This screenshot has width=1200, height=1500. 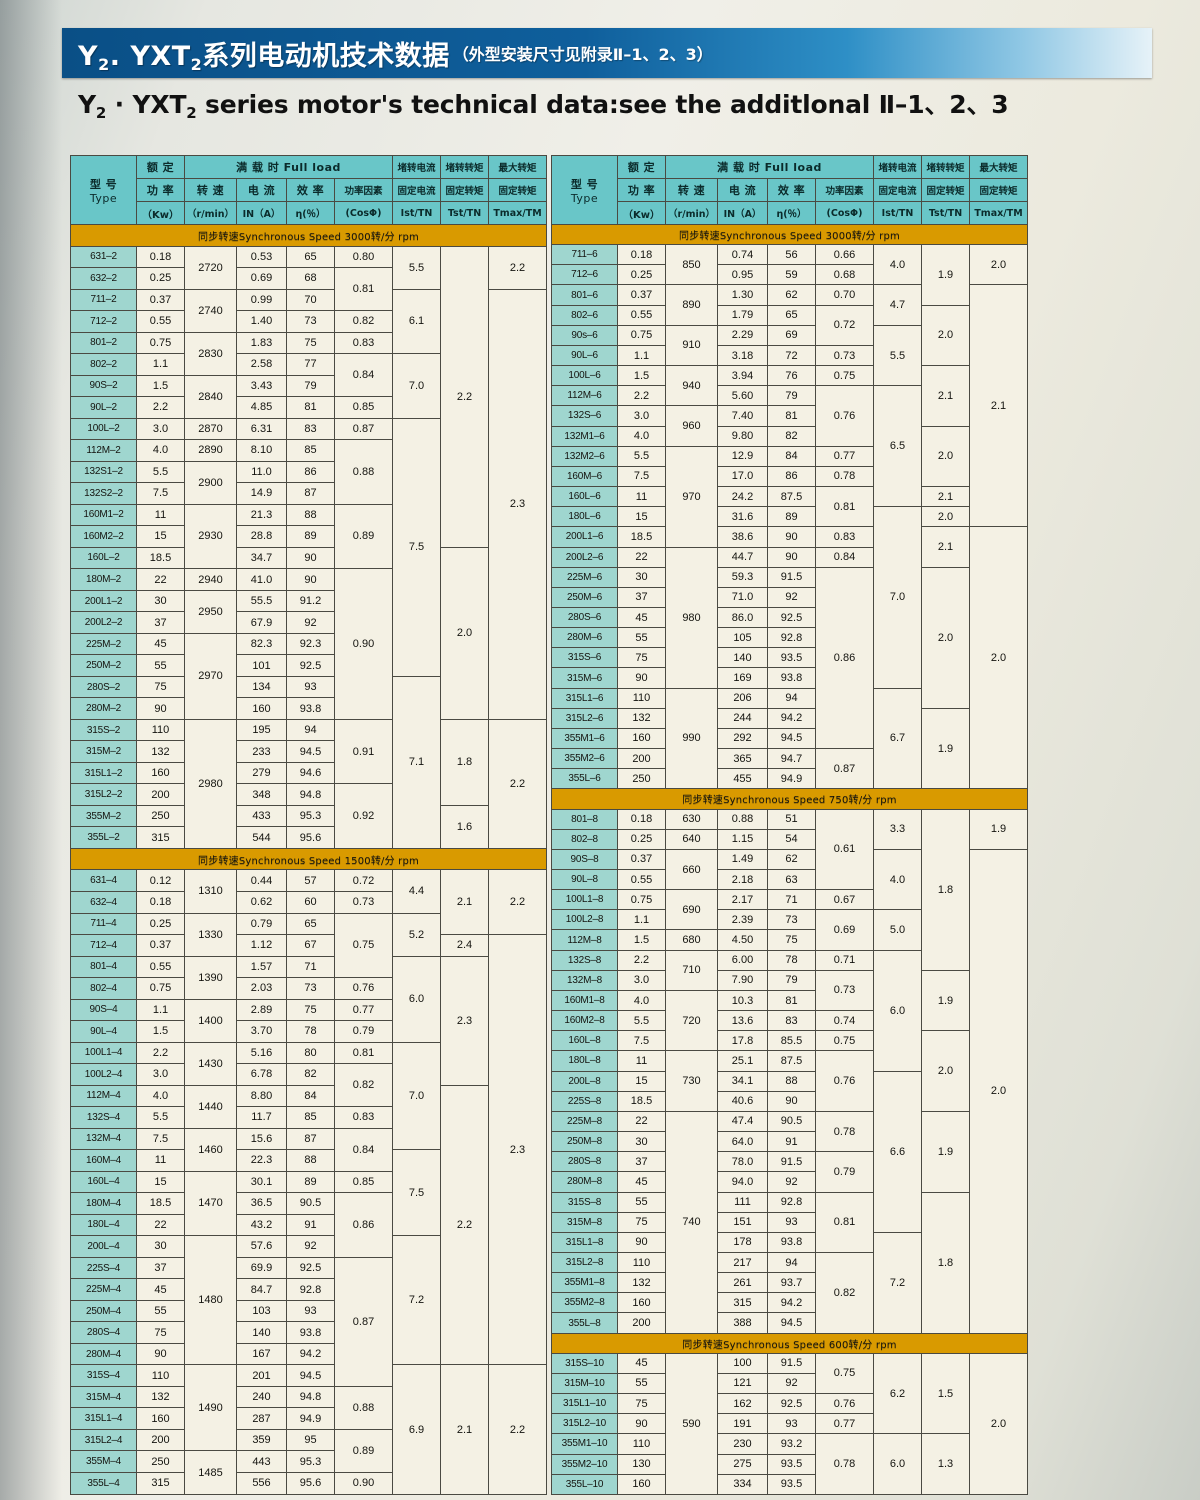 I want to click on cell-power-factor: 0.88, so click(x=363, y=1407).